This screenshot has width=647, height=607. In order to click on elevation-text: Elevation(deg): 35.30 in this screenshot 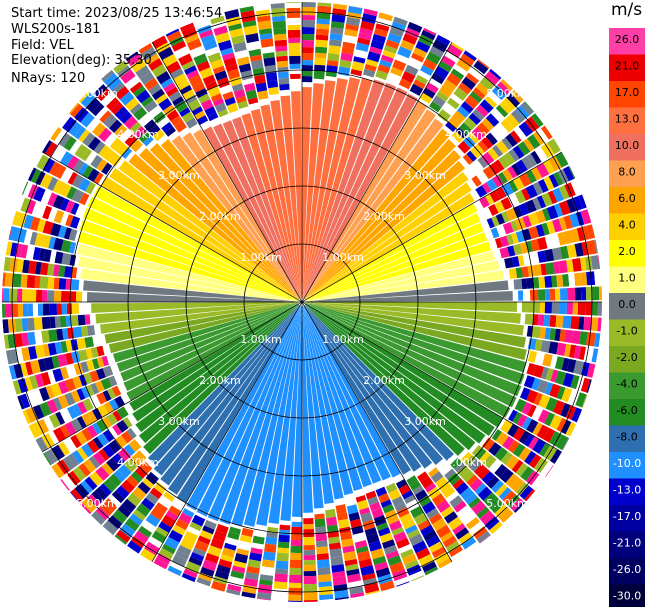, I will do `click(81, 60)`.